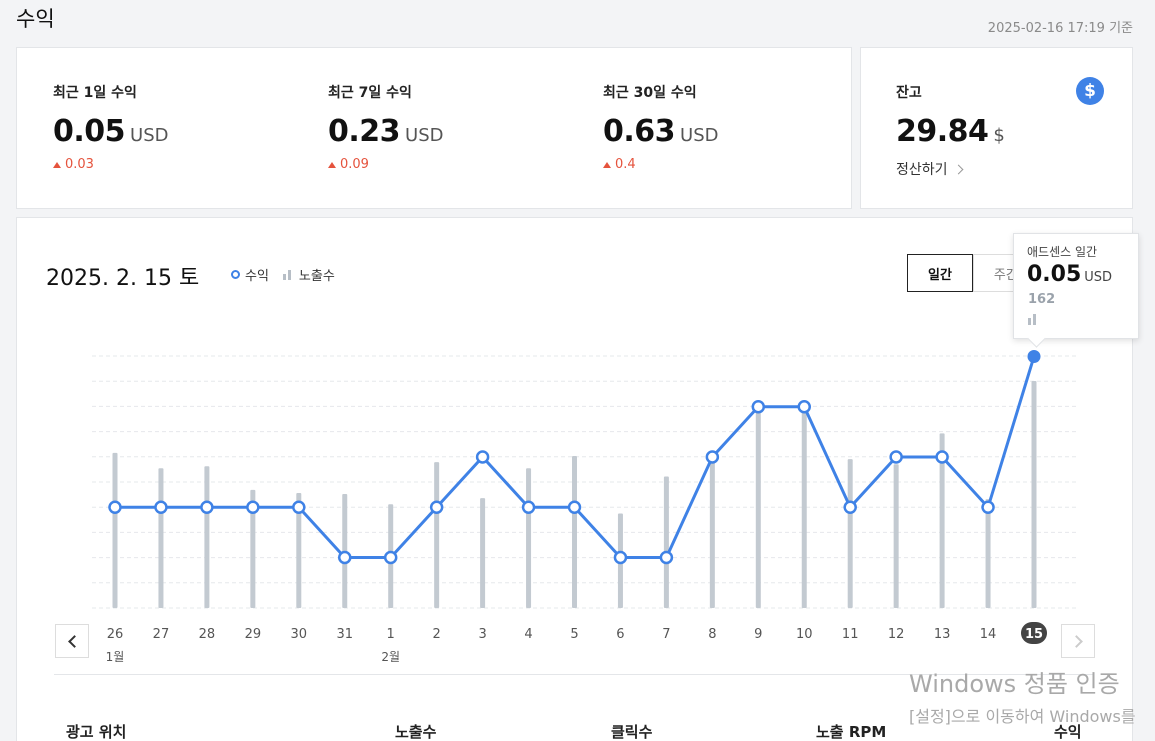 This screenshot has height=741, width=1155. What do you see at coordinates (115, 634) in the screenshot?
I see `x-tick-label: 26` at bounding box center [115, 634].